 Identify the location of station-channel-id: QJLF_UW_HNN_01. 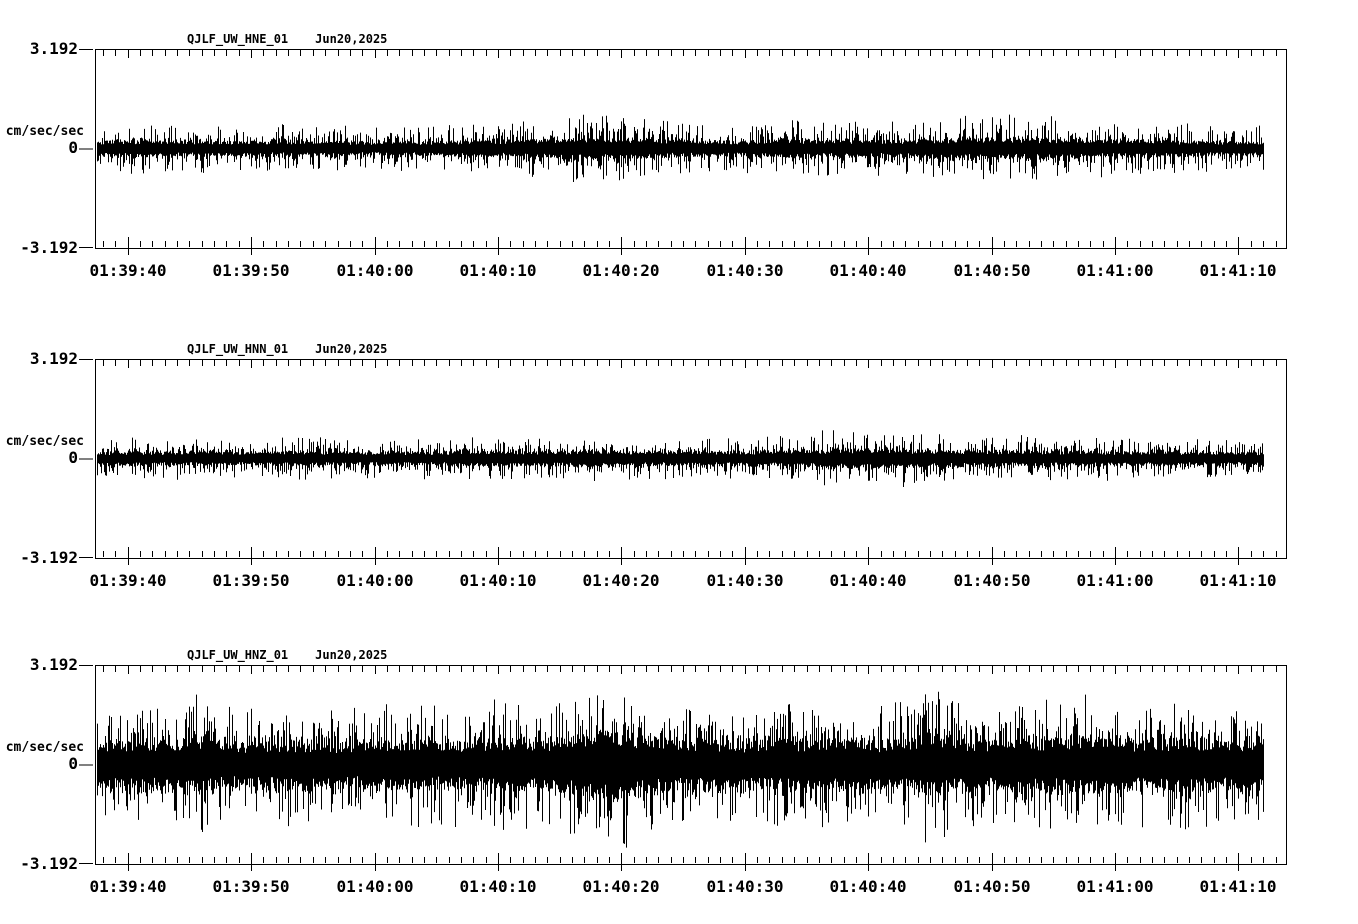
(238, 349).